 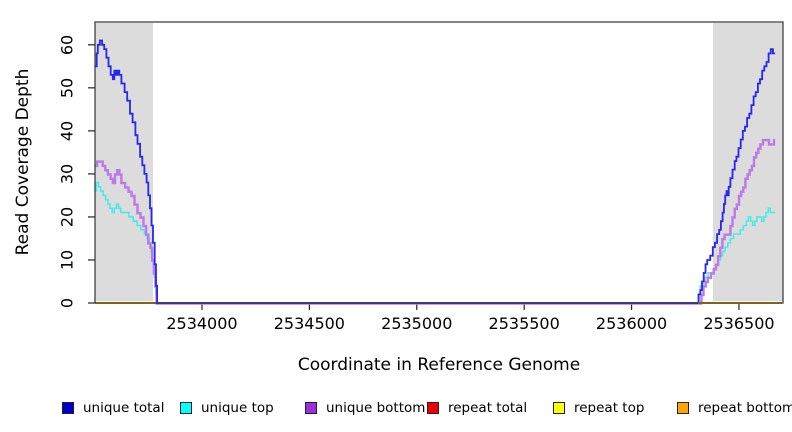 I want to click on y-tick-label: 20, so click(x=67, y=217).